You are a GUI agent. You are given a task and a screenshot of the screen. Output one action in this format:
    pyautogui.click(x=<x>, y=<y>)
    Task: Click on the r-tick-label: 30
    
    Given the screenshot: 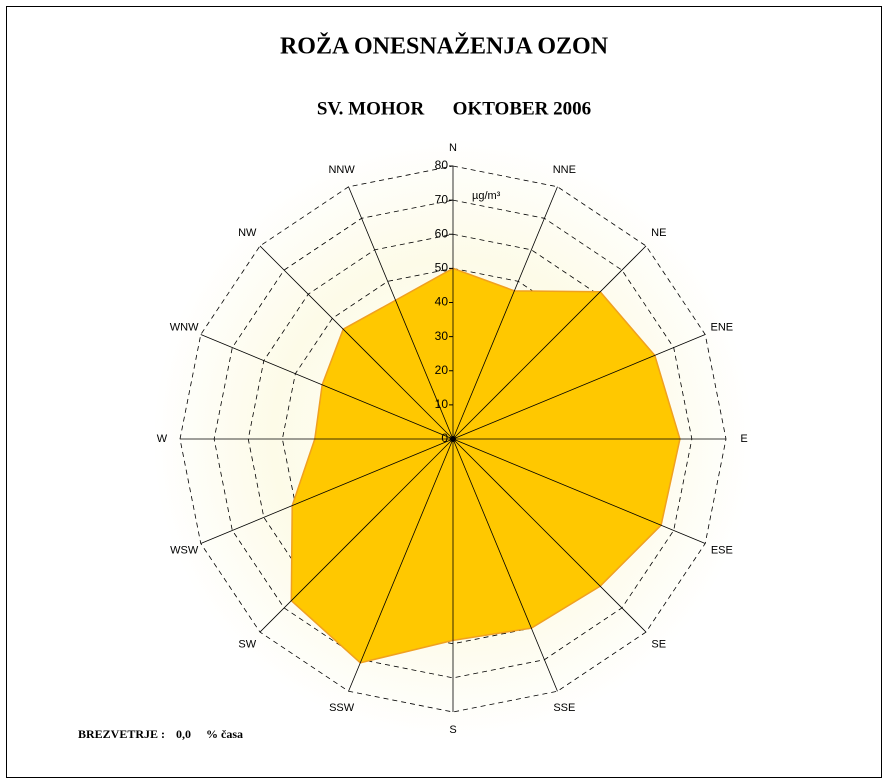 What is the action you would take?
    pyautogui.click(x=442, y=336)
    